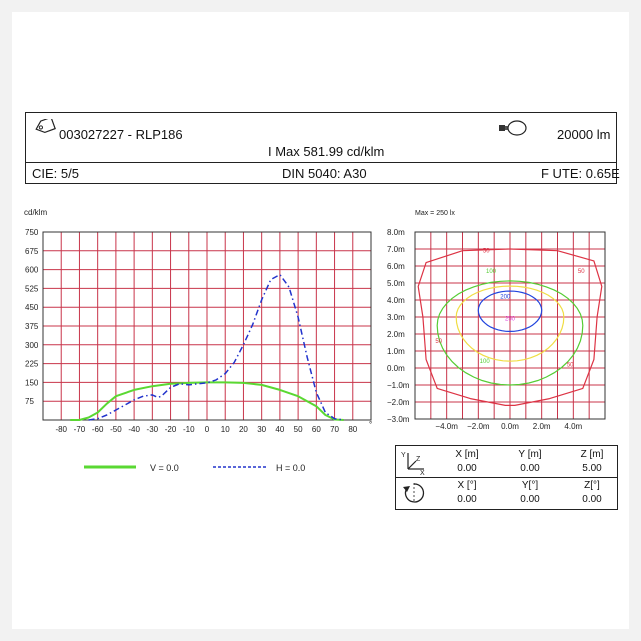  What do you see at coordinates (398, 385) in the screenshot?
I see `y-tick-label: −1.0m` at bounding box center [398, 385].